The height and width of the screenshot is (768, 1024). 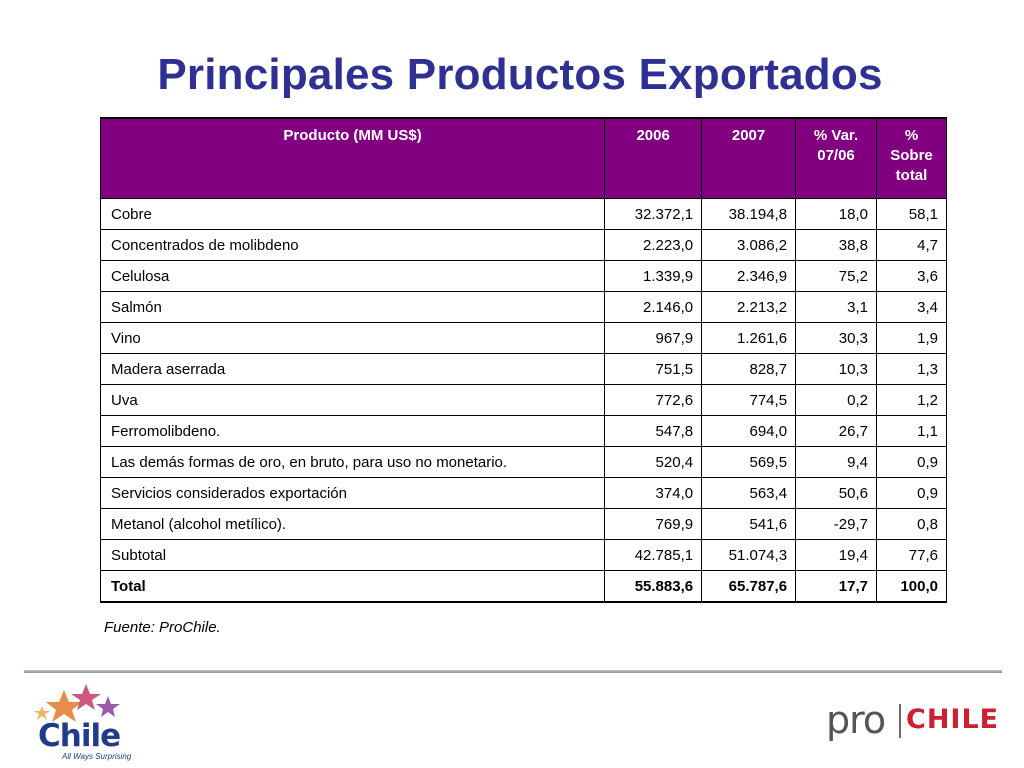 What do you see at coordinates (749, 158) in the screenshot?
I see `header-2007: 2007` at bounding box center [749, 158].